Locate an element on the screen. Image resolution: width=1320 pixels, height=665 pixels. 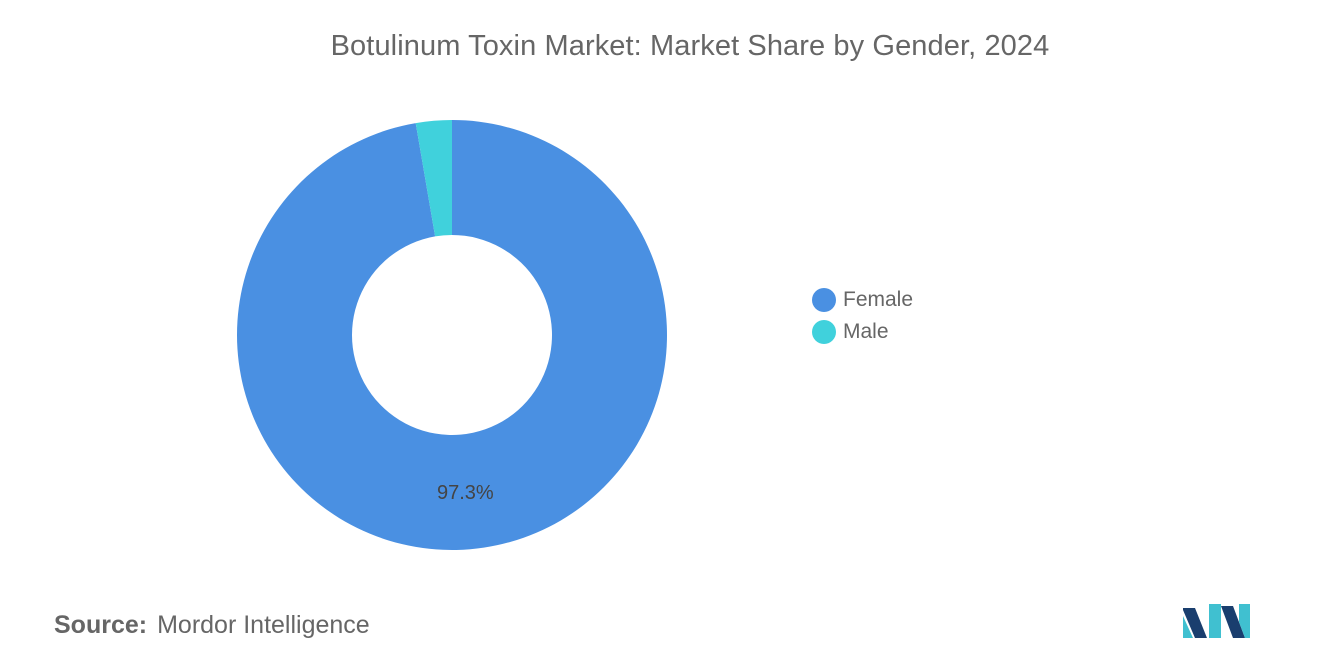
legend-swatch-female is located at coordinates (824, 300).